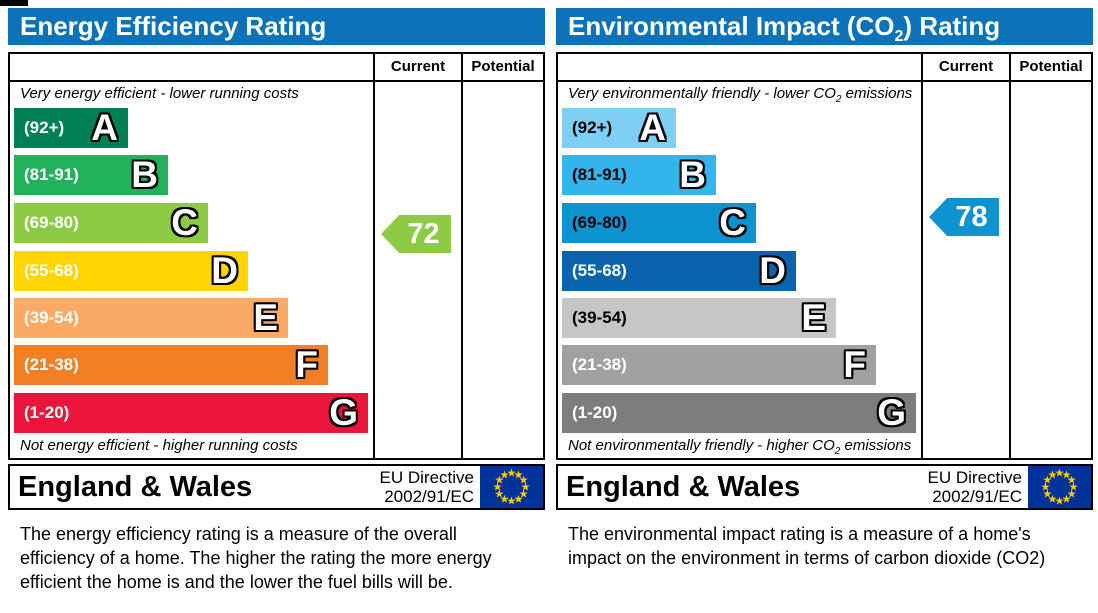 The height and width of the screenshot is (613, 1098). I want to click on title-text-post: ) Rating, so click(952, 26).